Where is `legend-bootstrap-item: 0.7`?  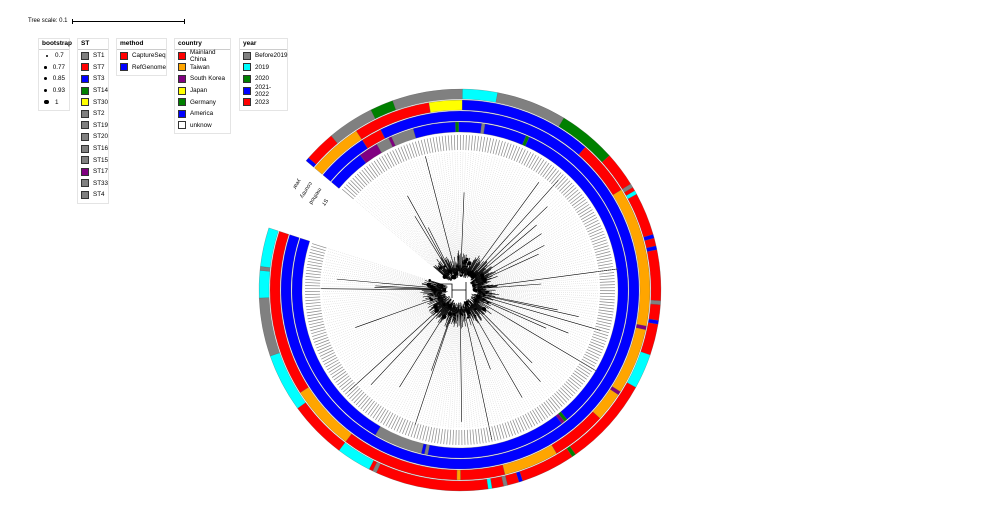 legend-bootstrap-item: 0.7 is located at coordinates (54, 56).